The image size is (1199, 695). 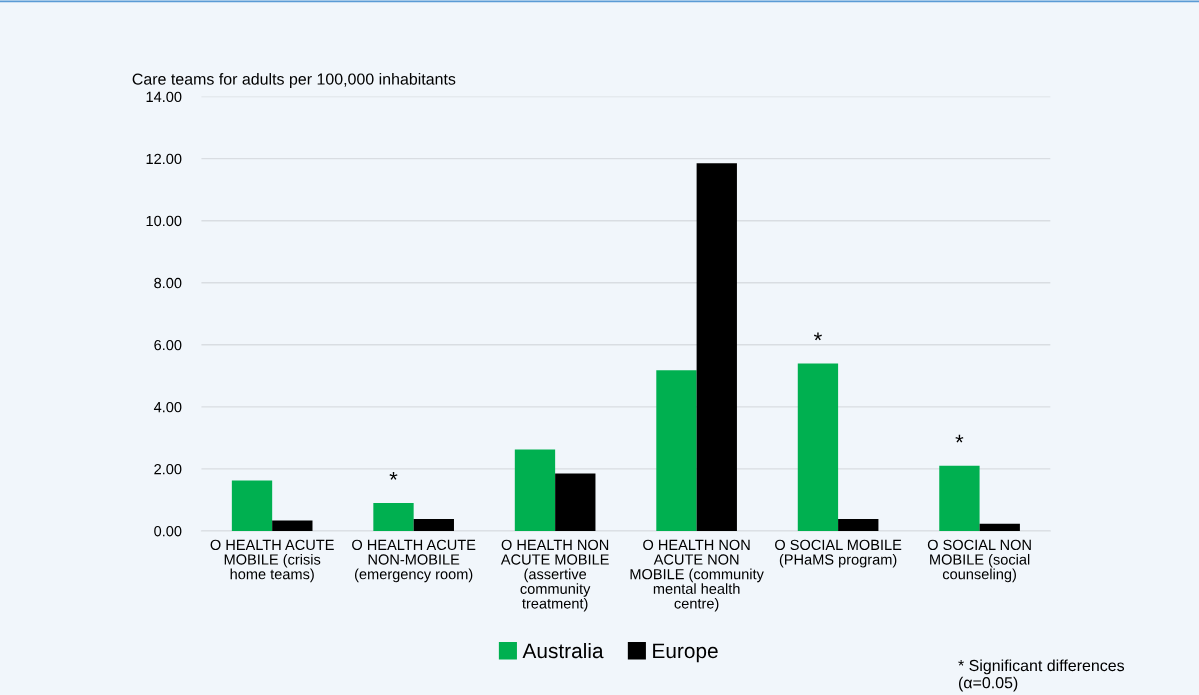 What do you see at coordinates (685, 653) in the screenshot?
I see `legend-label: Europe` at bounding box center [685, 653].